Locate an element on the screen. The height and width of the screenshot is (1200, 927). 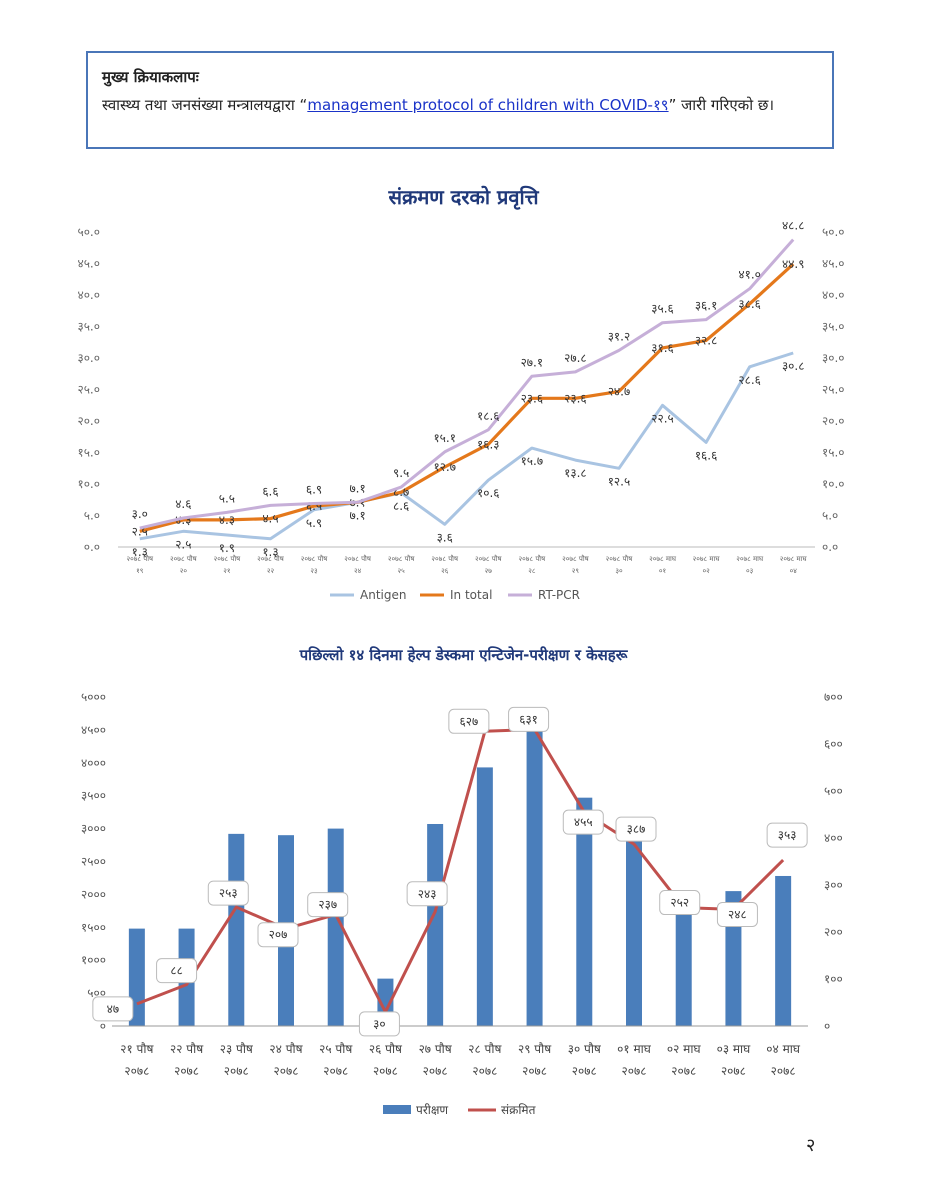
x-tick-label: २८ पौष २०७८ is located at coordinates (485, 1060).